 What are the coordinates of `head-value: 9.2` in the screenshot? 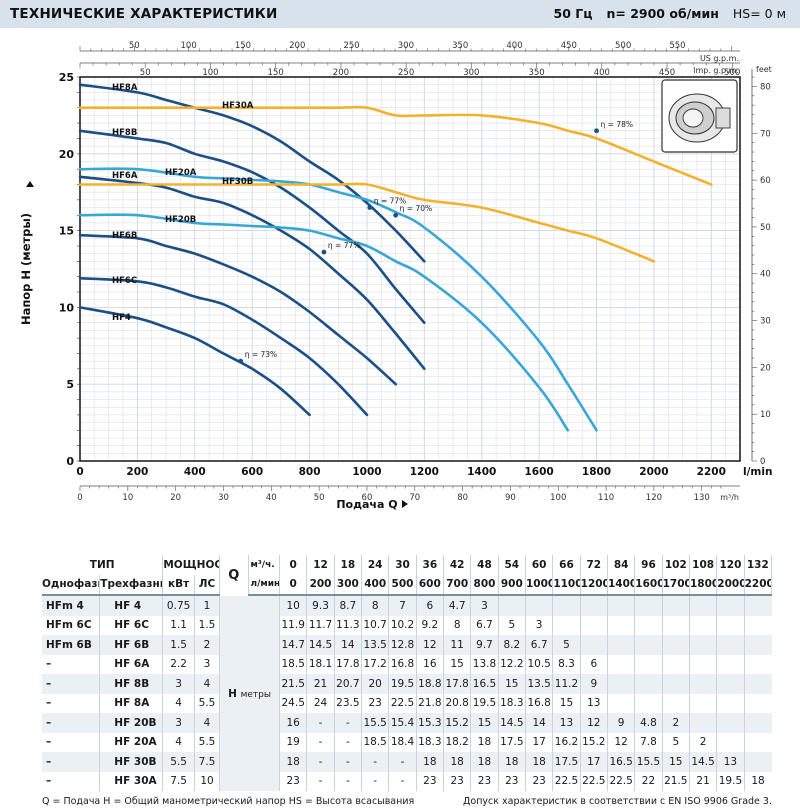 It's located at (430, 625).